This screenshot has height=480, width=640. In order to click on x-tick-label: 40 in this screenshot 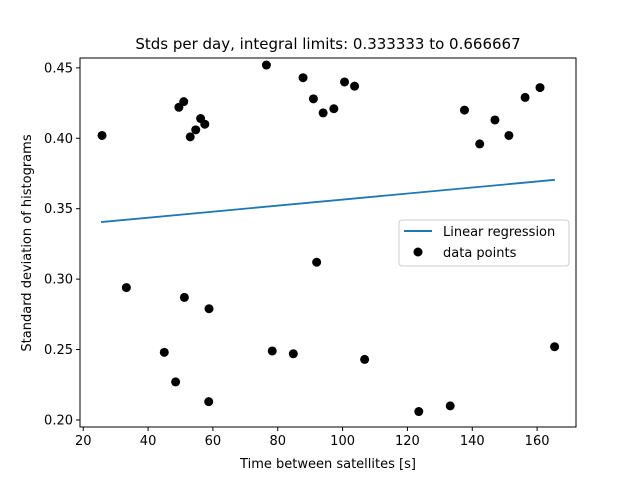, I will do `click(148, 441)`.